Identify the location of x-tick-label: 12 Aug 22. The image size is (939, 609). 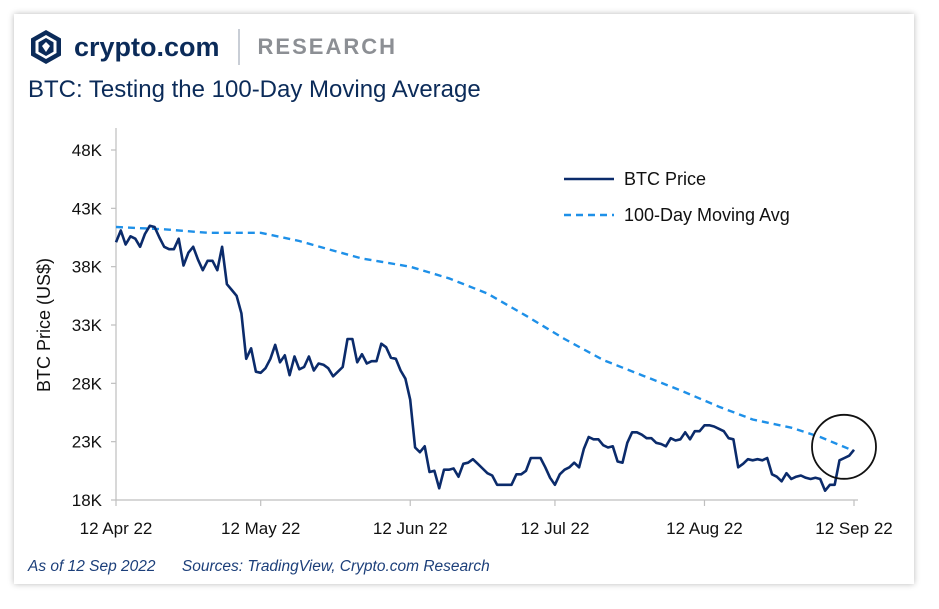
(704, 528).